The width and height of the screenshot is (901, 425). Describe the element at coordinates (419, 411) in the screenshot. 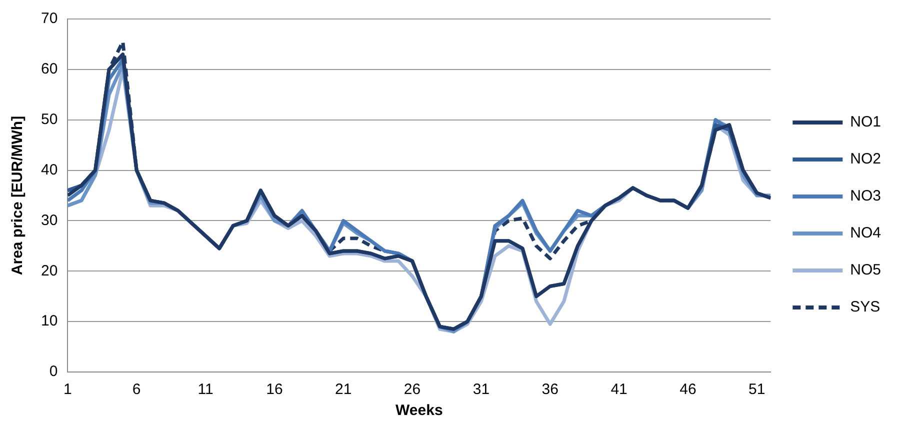

I see `x-axis-title: Weeks` at that location.